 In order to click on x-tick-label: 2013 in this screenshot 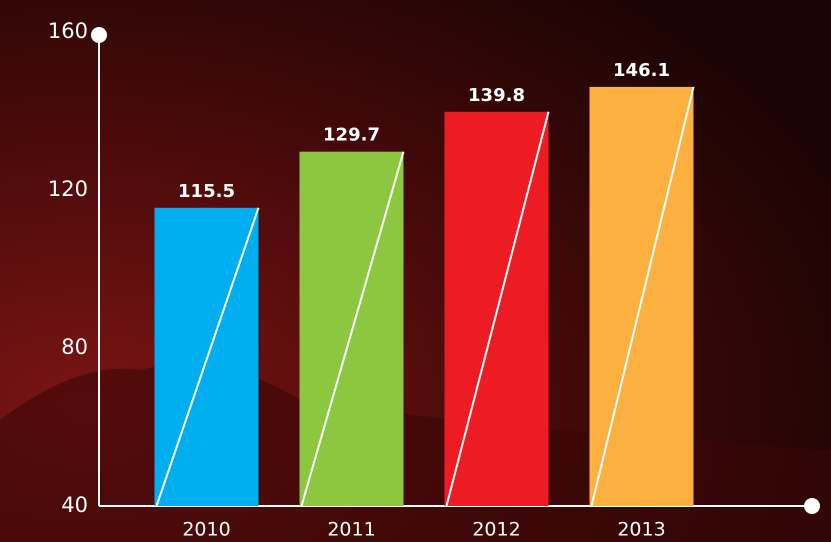, I will do `click(641, 530)`.